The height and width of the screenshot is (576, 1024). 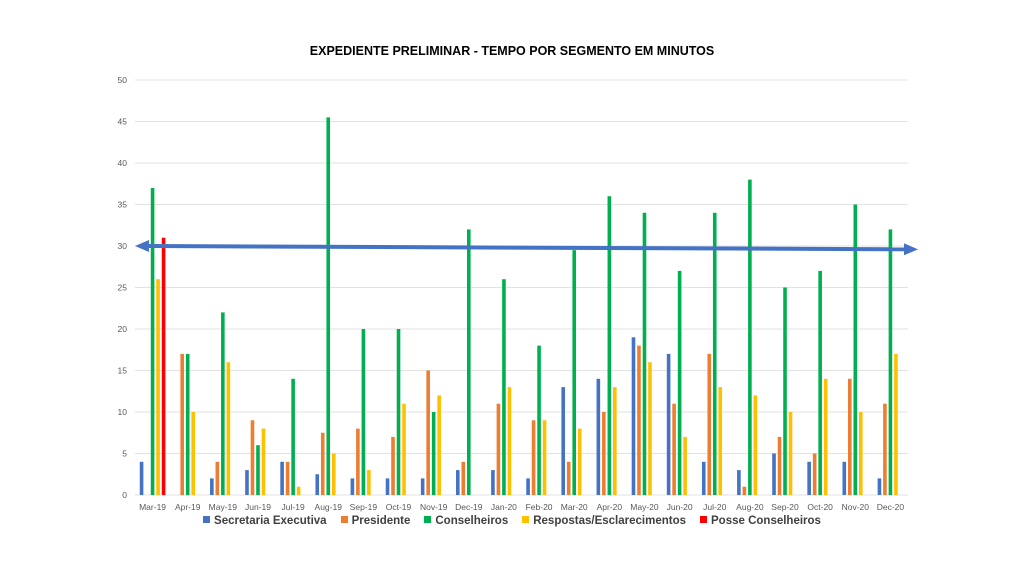 I want to click on y-tick-label: 0, so click(x=124, y=495).